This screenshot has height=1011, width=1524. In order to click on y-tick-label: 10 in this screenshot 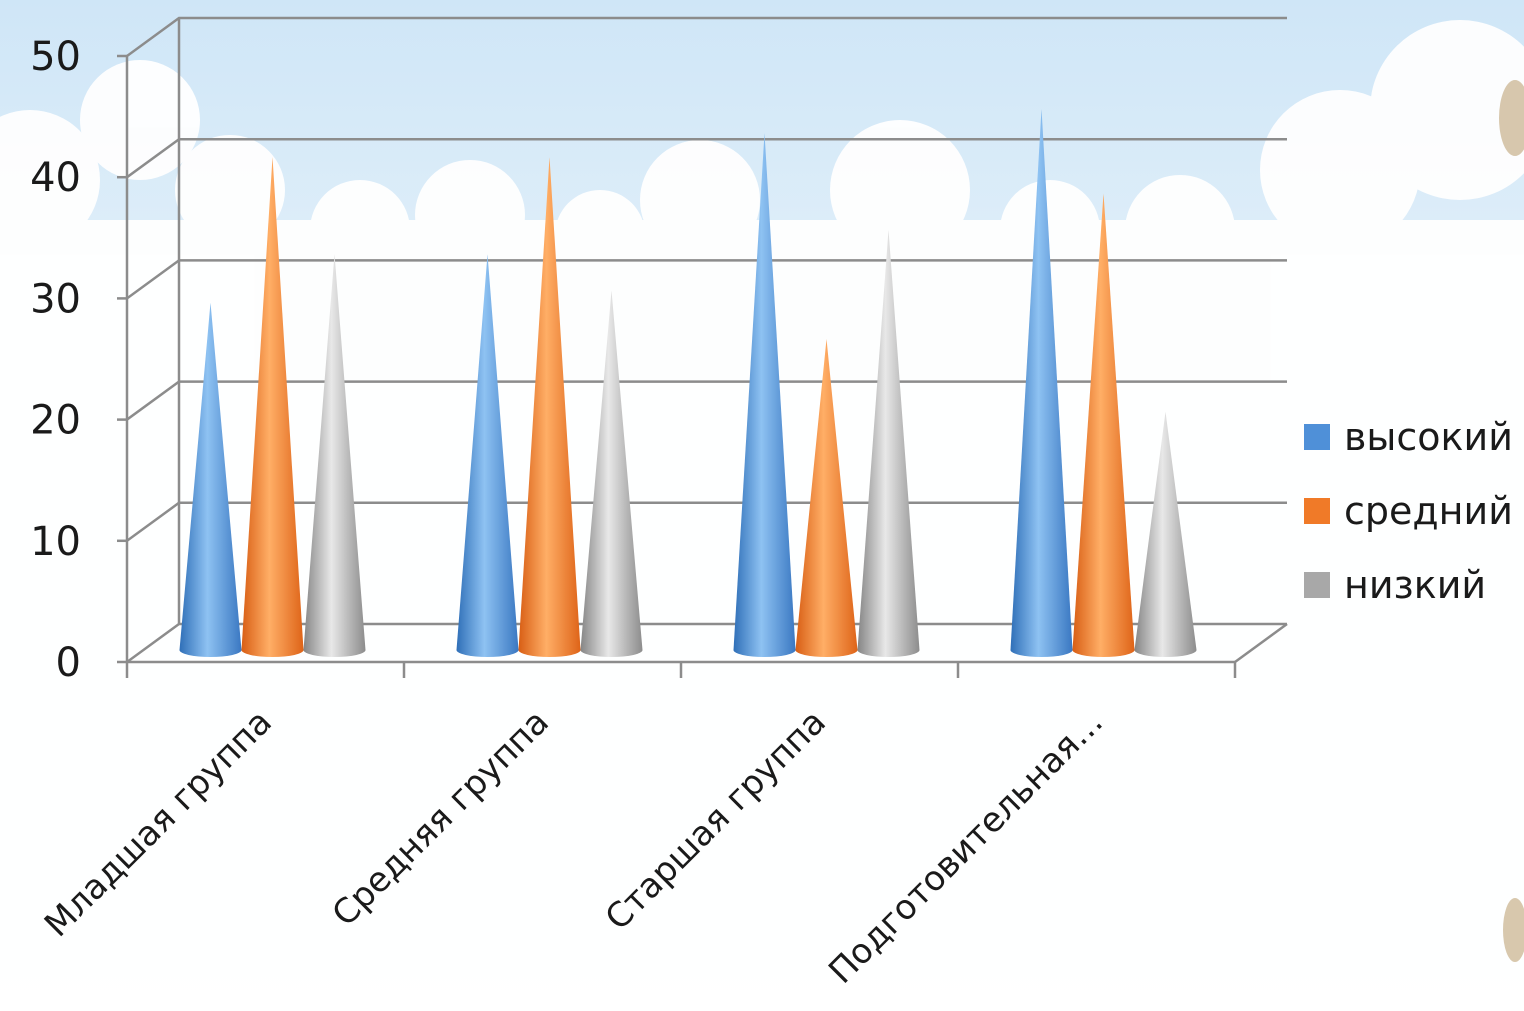, I will do `click(55, 542)`.